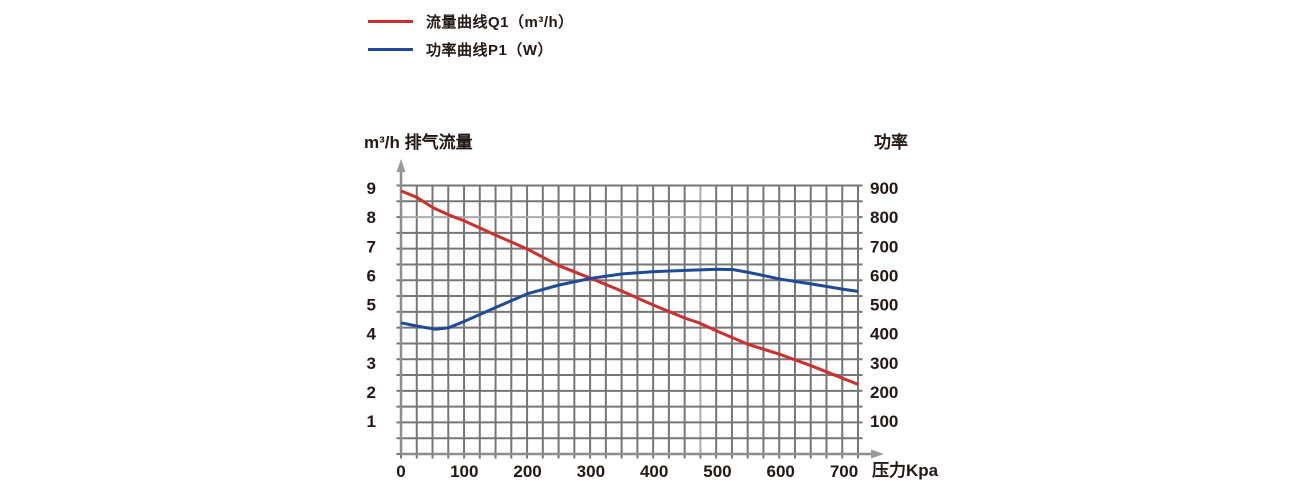  Describe the element at coordinates (371, 392) in the screenshot. I see `left-axis-tick-label: 2` at that location.